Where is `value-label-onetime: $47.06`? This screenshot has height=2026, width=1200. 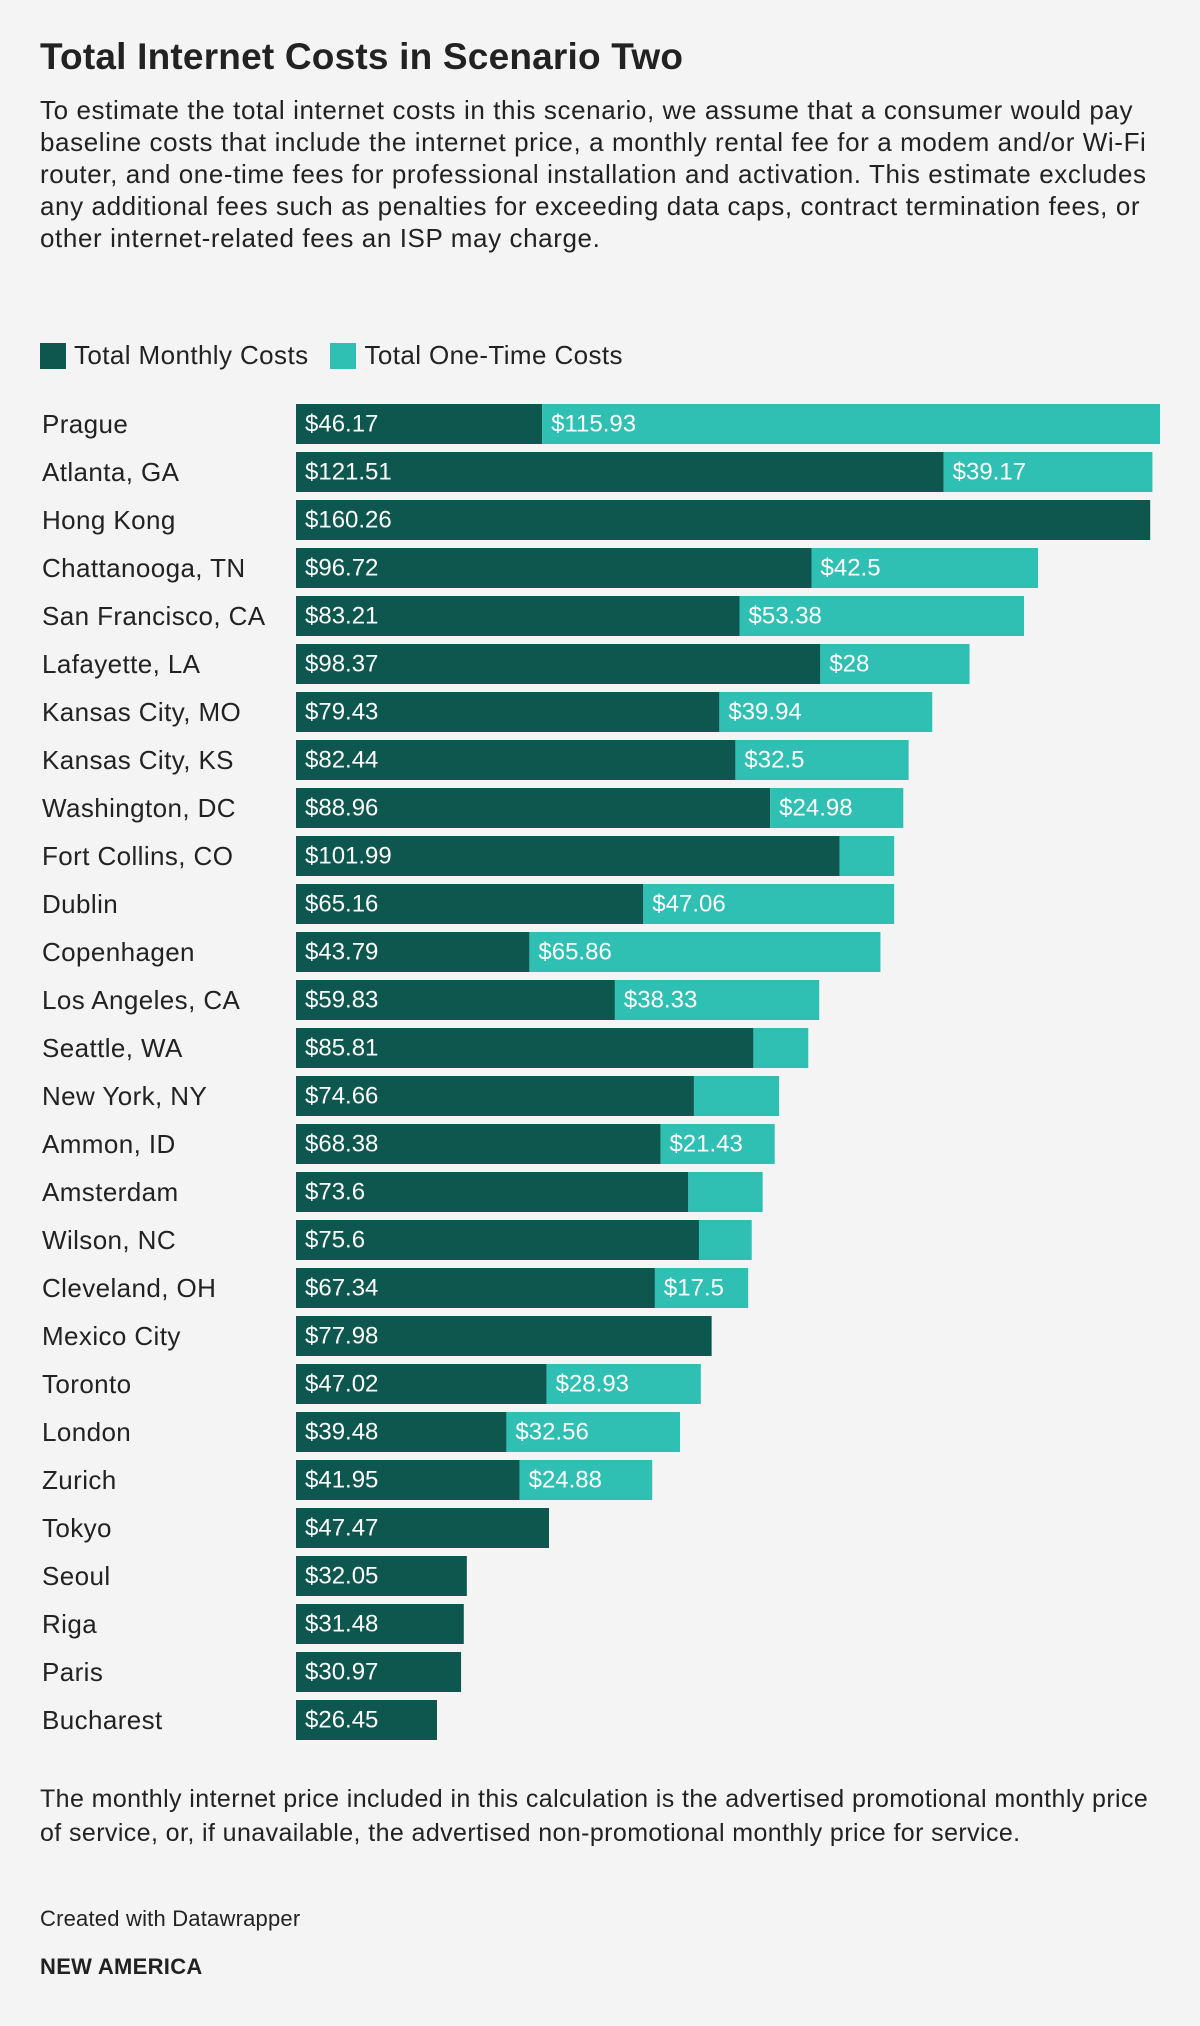 value-label-onetime: $47.06 is located at coordinates (688, 904).